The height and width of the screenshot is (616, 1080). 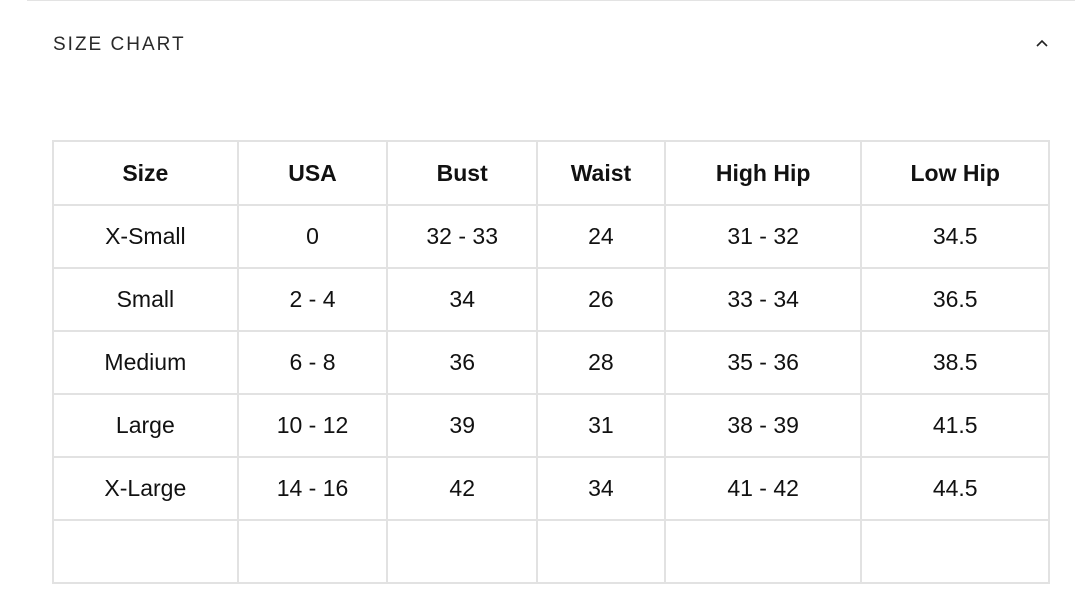 I want to click on table-cell: 32 - 33, so click(x=462, y=236).